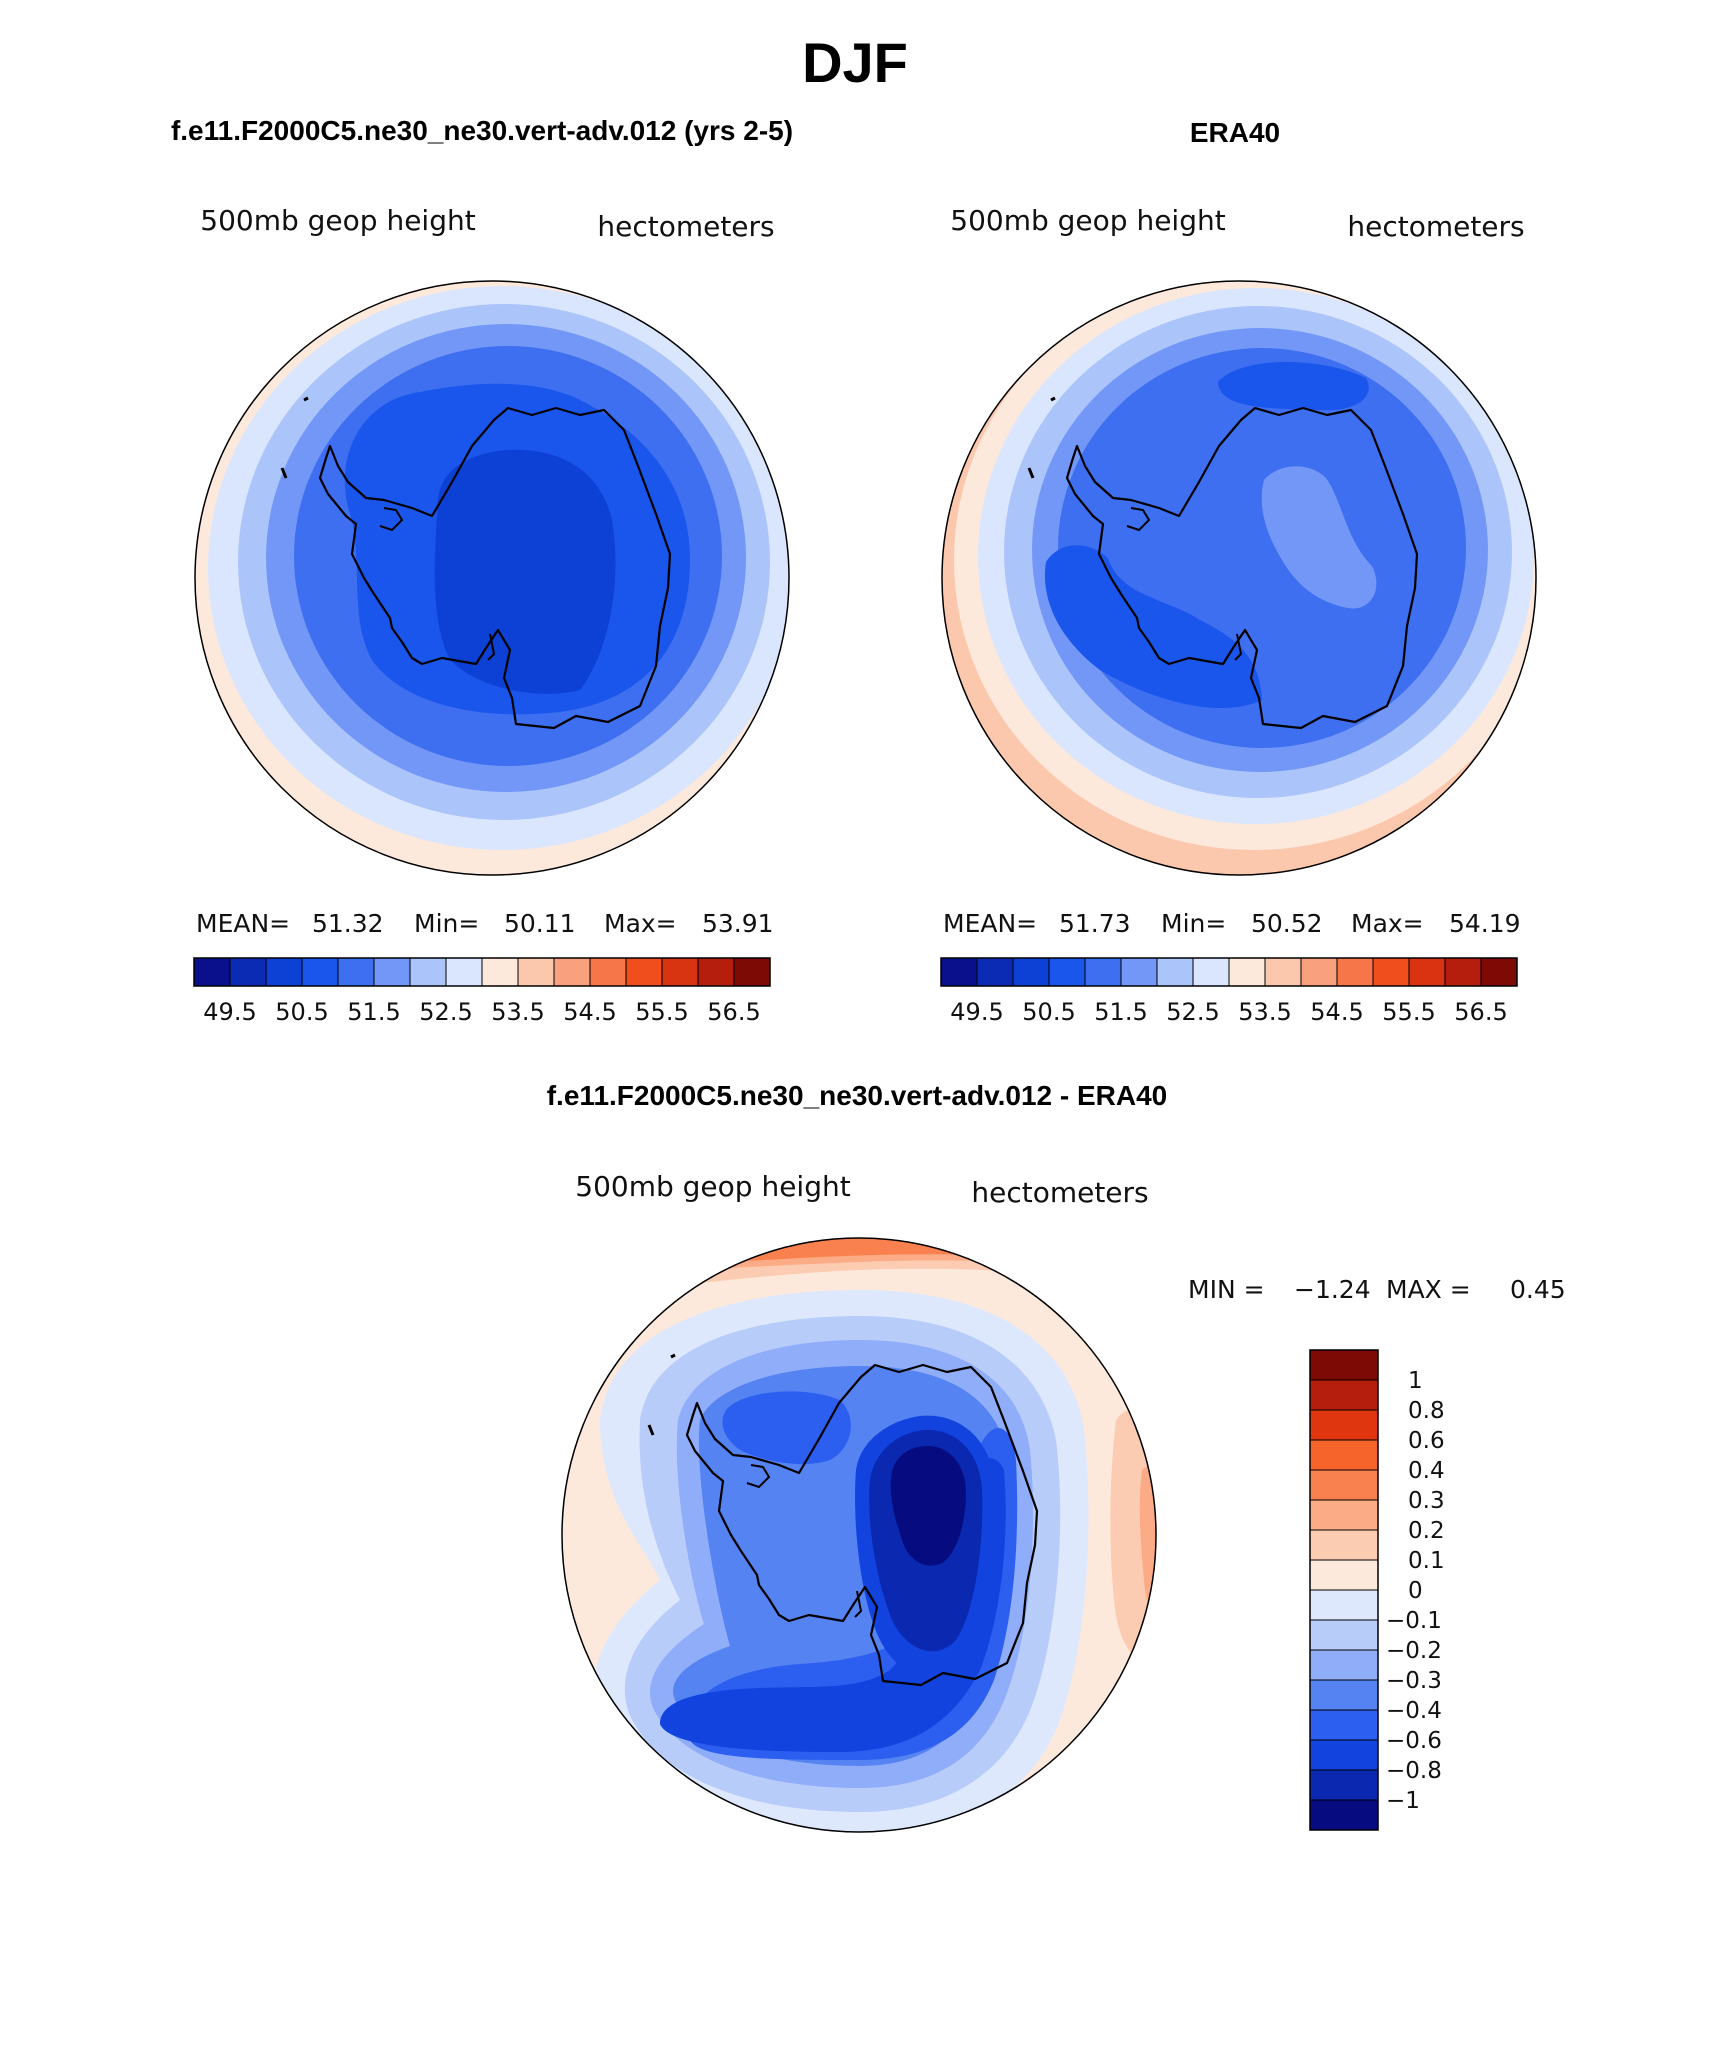 This screenshot has width=1710, height=2061. What do you see at coordinates (1426, 1411) in the screenshot?
I see `colorbar-tick-label: 0.8` at bounding box center [1426, 1411].